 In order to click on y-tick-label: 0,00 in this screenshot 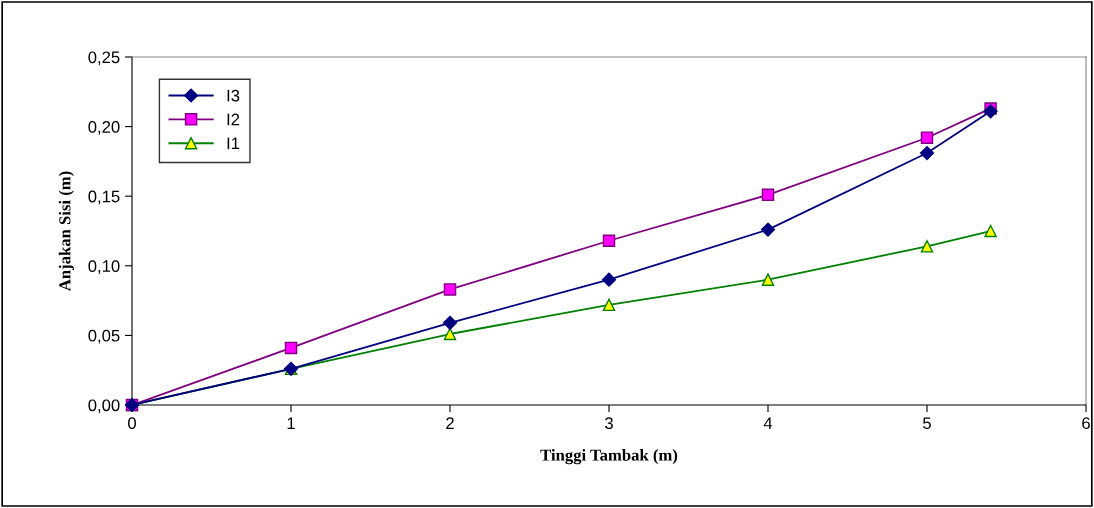, I will do `click(104, 406)`.